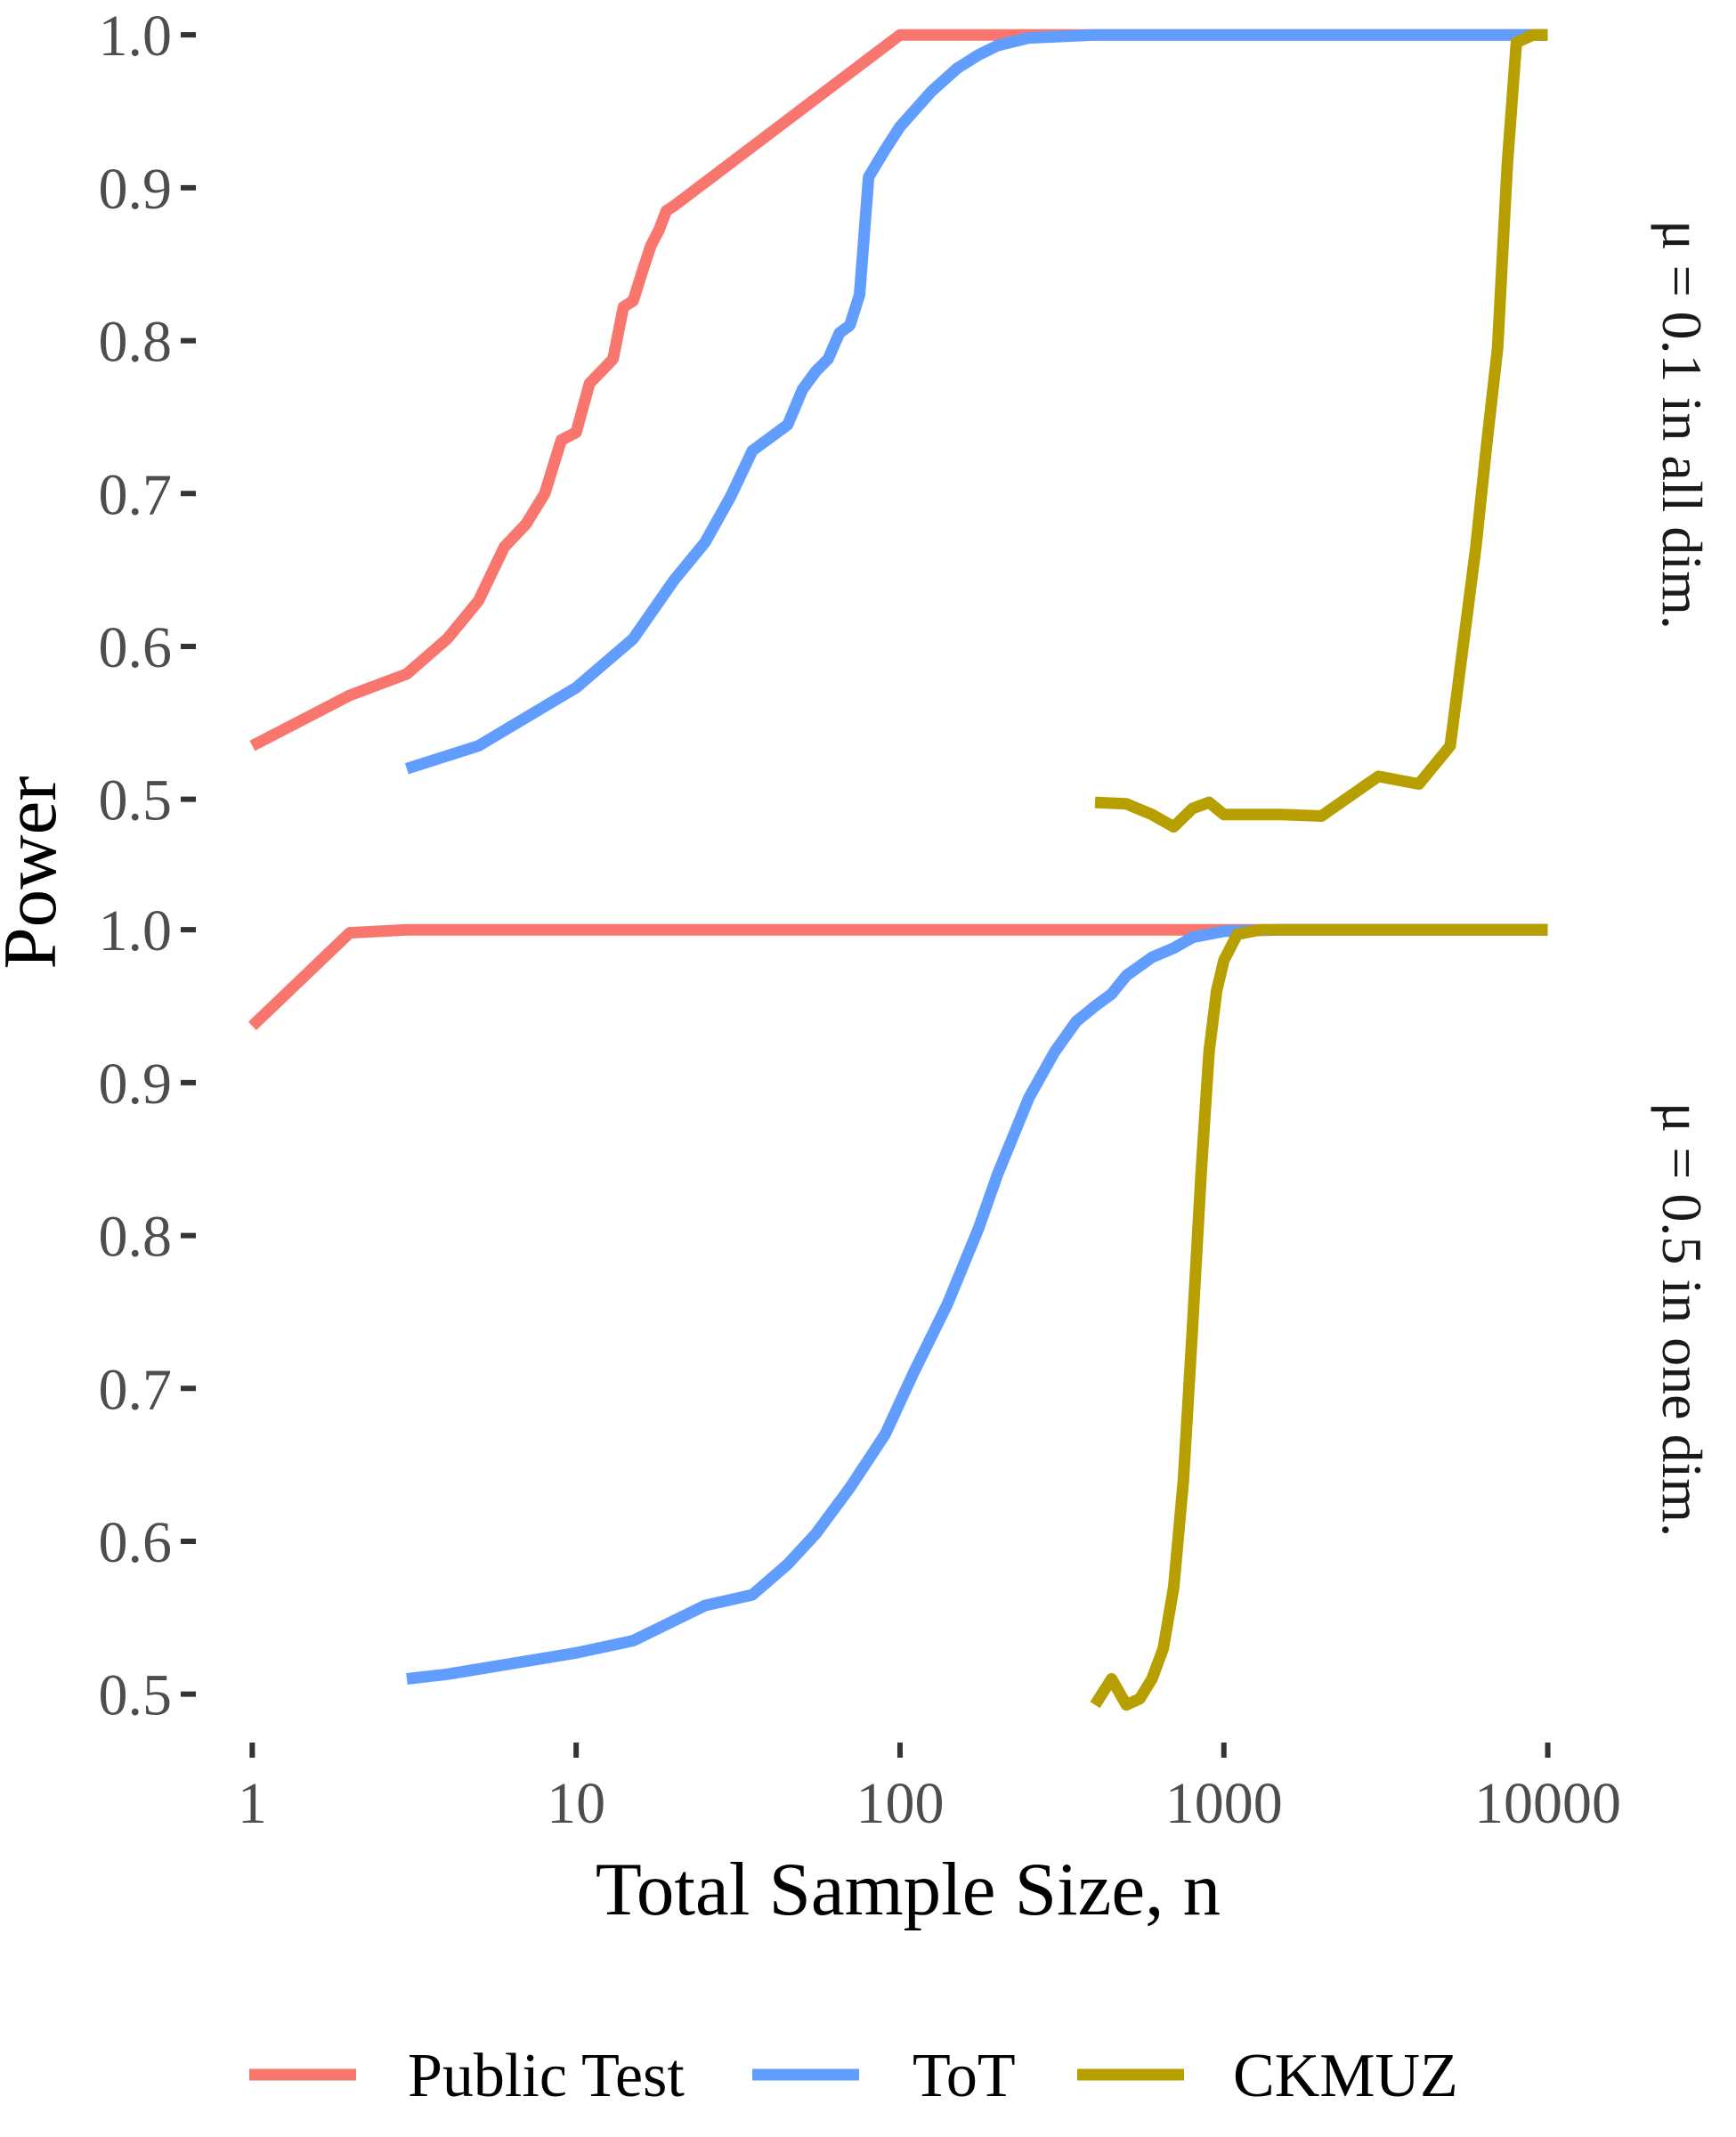  What do you see at coordinates (36, 872) in the screenshot?
I see `y-axis-title: Power` at bounding box center [36, 872].